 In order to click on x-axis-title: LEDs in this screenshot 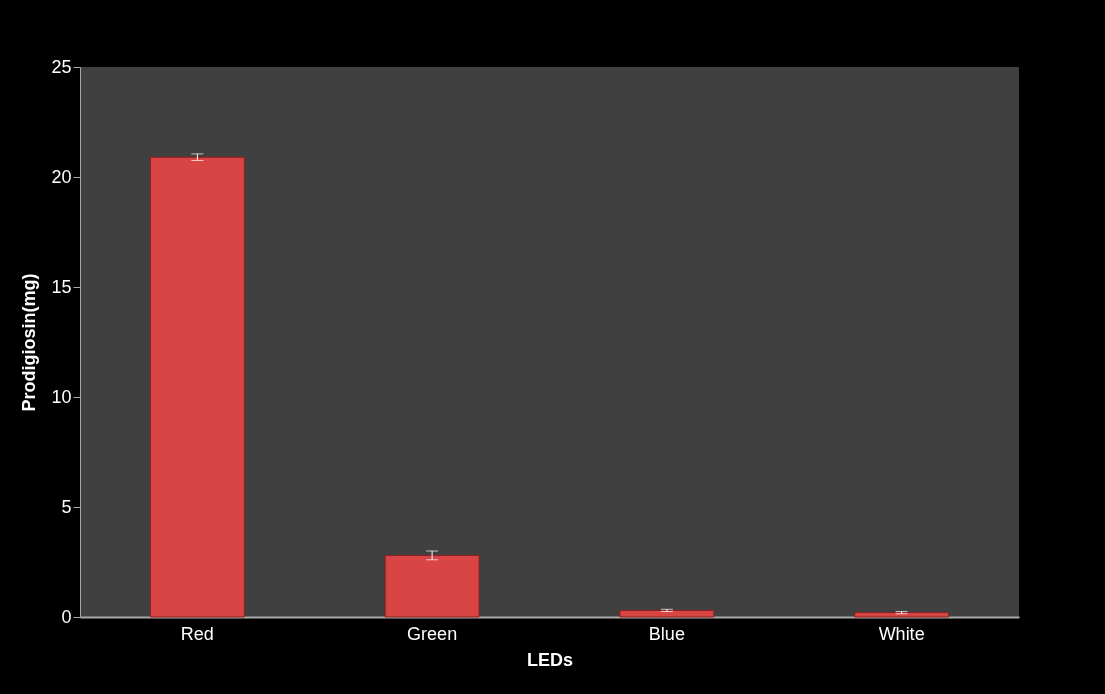, I will do `click(550, 659)`.